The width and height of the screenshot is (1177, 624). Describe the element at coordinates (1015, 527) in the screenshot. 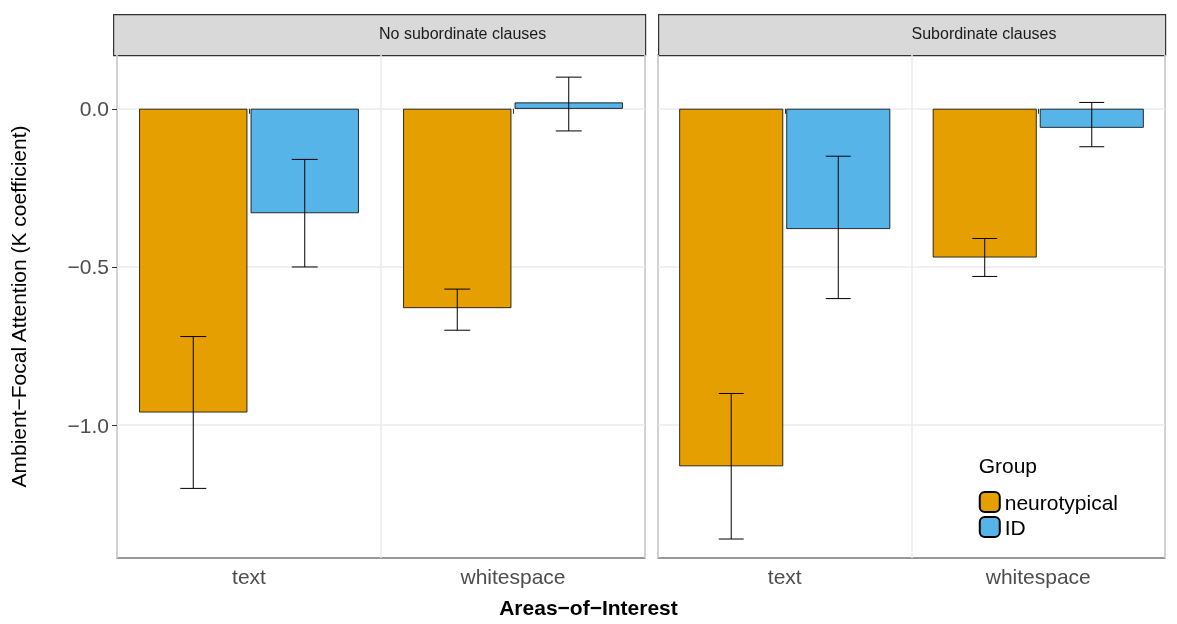

I see `legend-label: ID` at that location.